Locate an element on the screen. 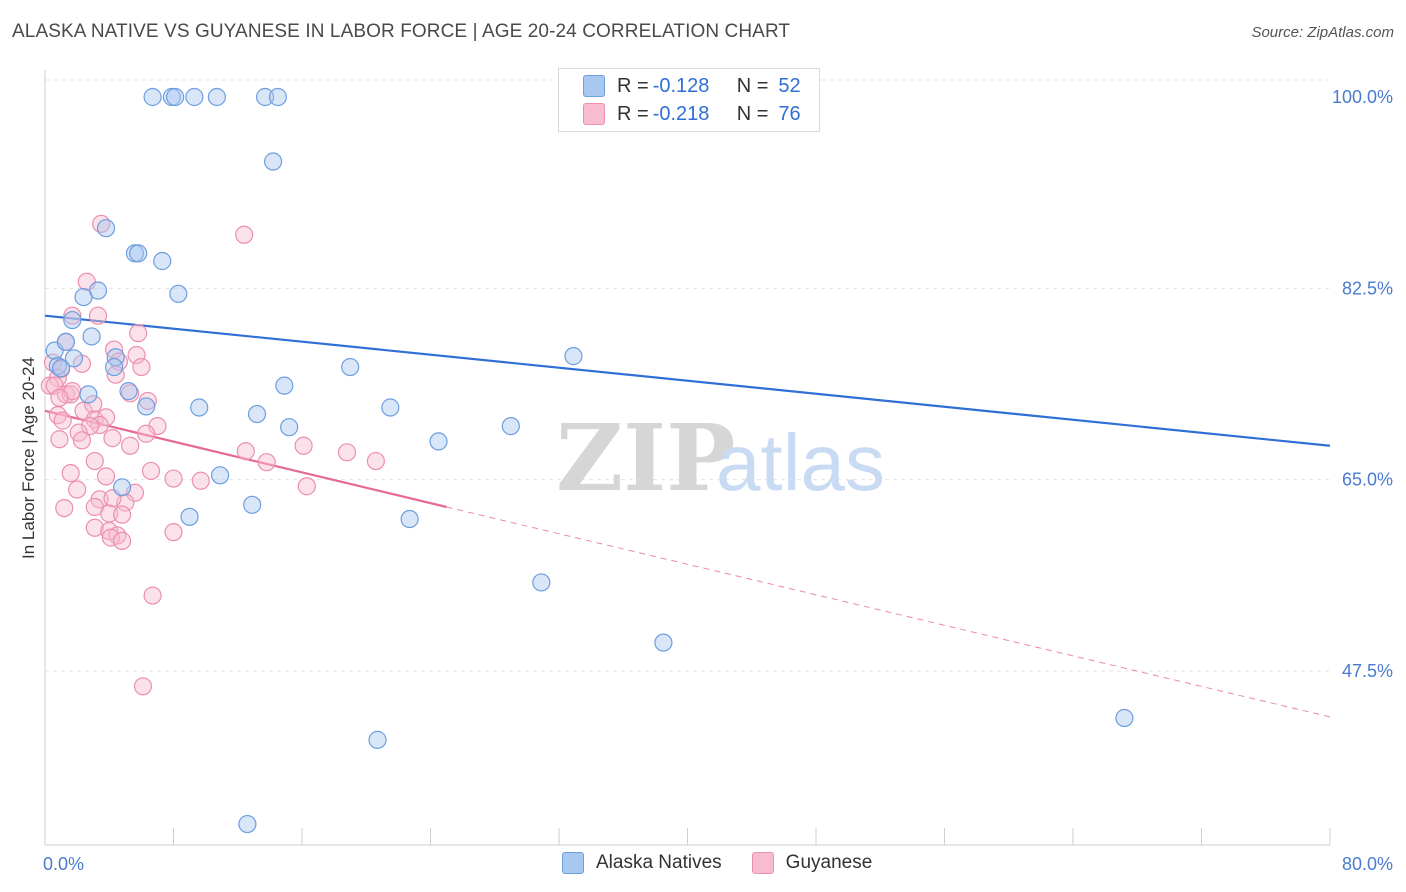  correlation-legend: R = -0.128 N = 52 R = -0.218 N = 76 is located at coordinates (689, 100).